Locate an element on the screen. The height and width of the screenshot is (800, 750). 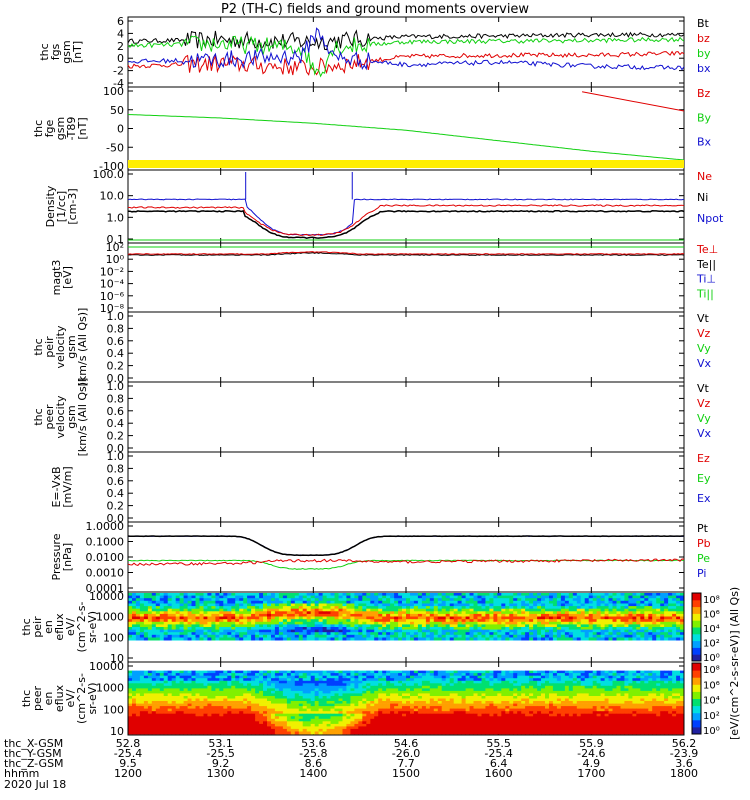
y-axis-label-line: sr-eV) is located at coordinates (92, 698).